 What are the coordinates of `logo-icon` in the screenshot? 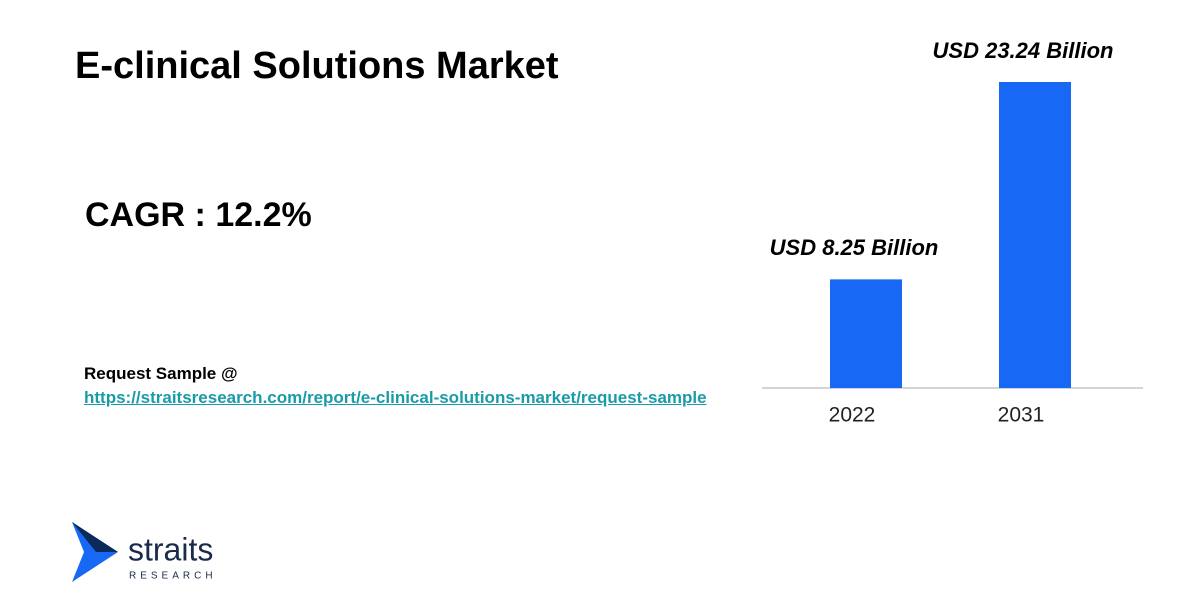 It's located at (95, 552).